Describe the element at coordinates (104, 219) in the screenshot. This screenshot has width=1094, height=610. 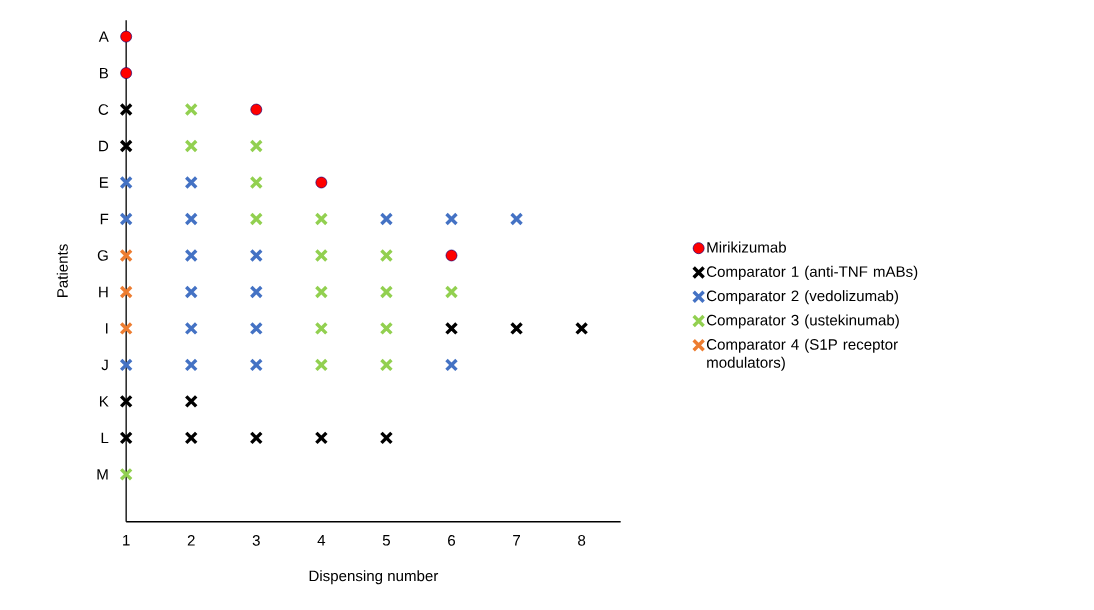
I see `y-tick-label: F` at that location.